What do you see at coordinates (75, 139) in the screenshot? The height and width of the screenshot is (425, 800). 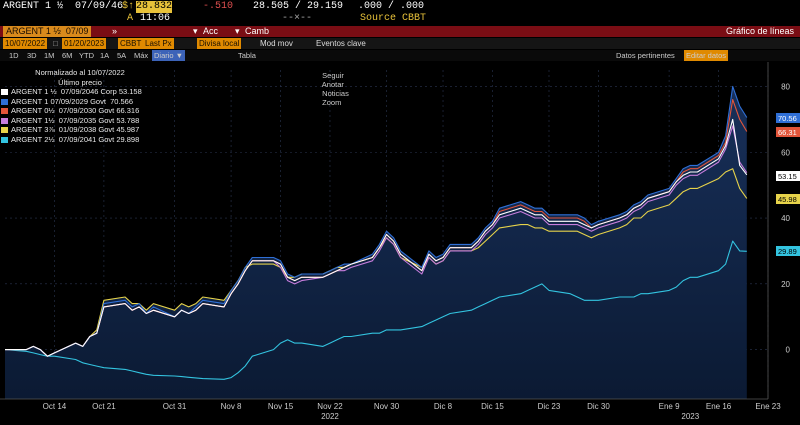 I see `legend-label: ARGENT 2½ 07/09/2041 Govt 29.898` at bounding box center [75, 139].